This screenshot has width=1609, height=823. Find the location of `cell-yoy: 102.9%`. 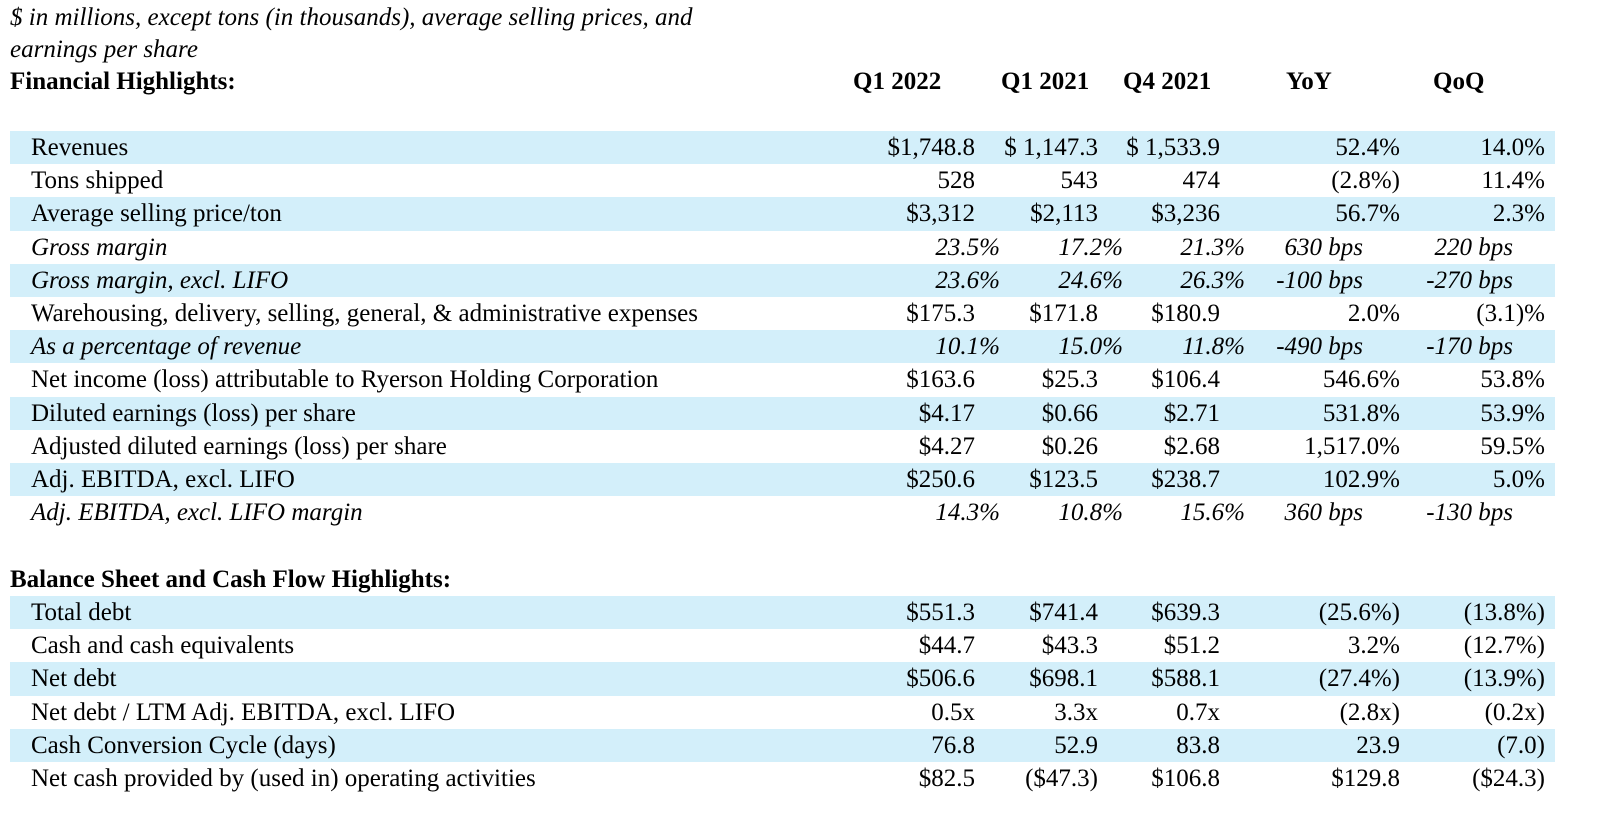

cell-yoy: 102.9% is located at coordinates (1361, 479).